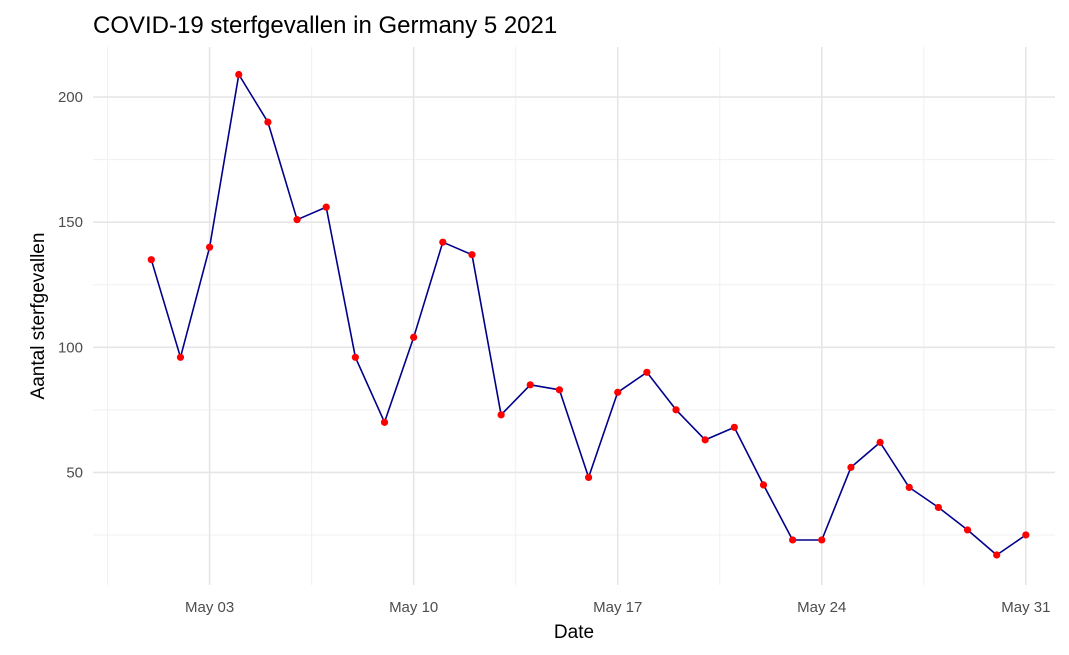 The height and width of the screenshot is (655, 1069). What do you see at coordinates (325, 25) in the screenshot?
I see `chart-title: COVID-19 sterfgevallen in Germany 5 2021` at bounding box center [325, 25].